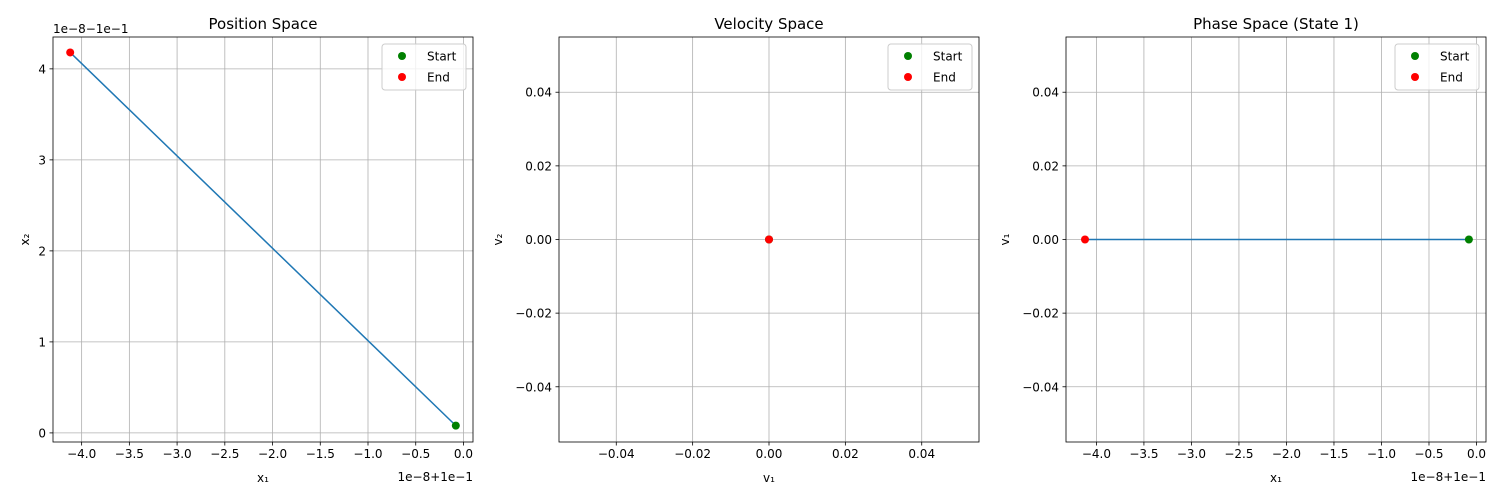 The width and height of the screenshot is (1500, 500). What do you see at coordinates (921, 454) in the screenshot?
I see `x-tick-label: 0.04` at bounding box center [921, 454].